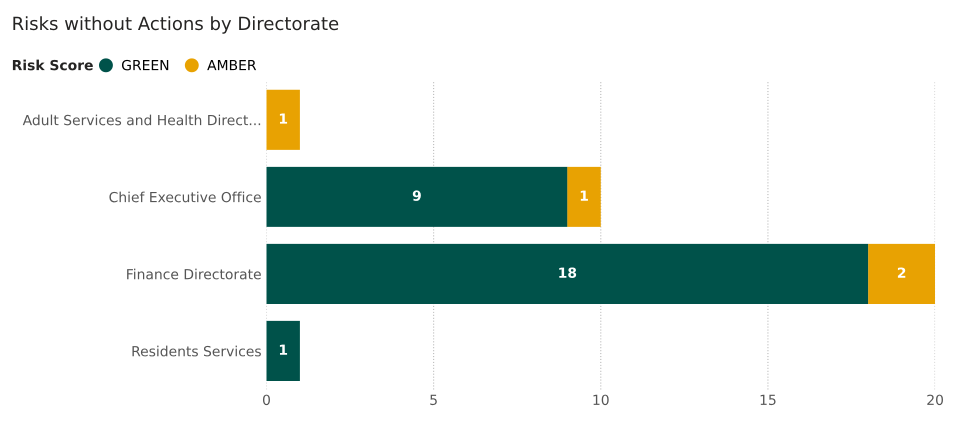 The height and width of the screenshot is (428, 969). I want to click on x-tick-label: 5, so click(433, 400).